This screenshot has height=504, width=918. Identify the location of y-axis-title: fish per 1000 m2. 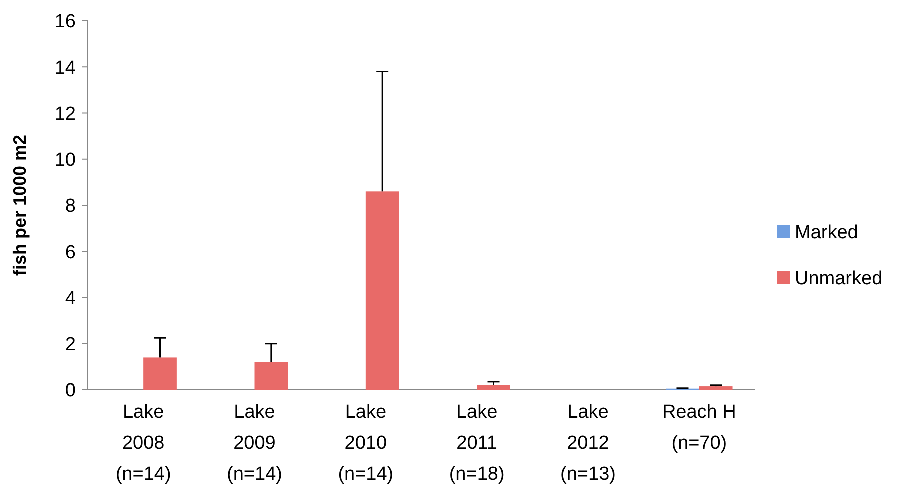
(20, 205).